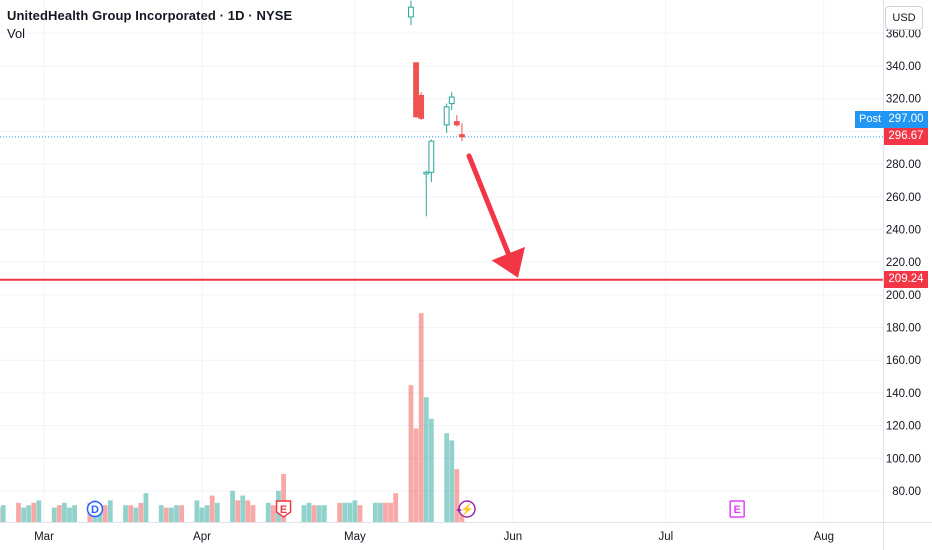 This screenshot has height=550, width=932. I want to click on price-axis-label: 360.00, so click(903, 34).